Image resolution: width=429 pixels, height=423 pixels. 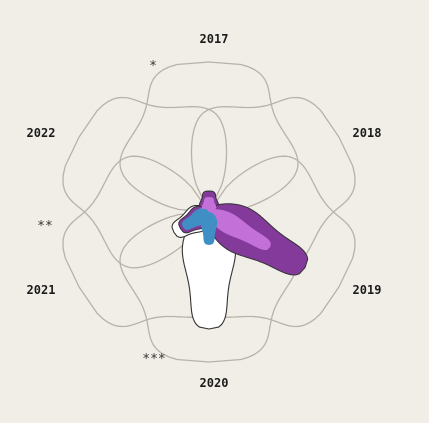 What do you see at coordinates (41, 133) in the screenshot?
I see `category-label-2022: 2022` at bounding box center [41, 133].